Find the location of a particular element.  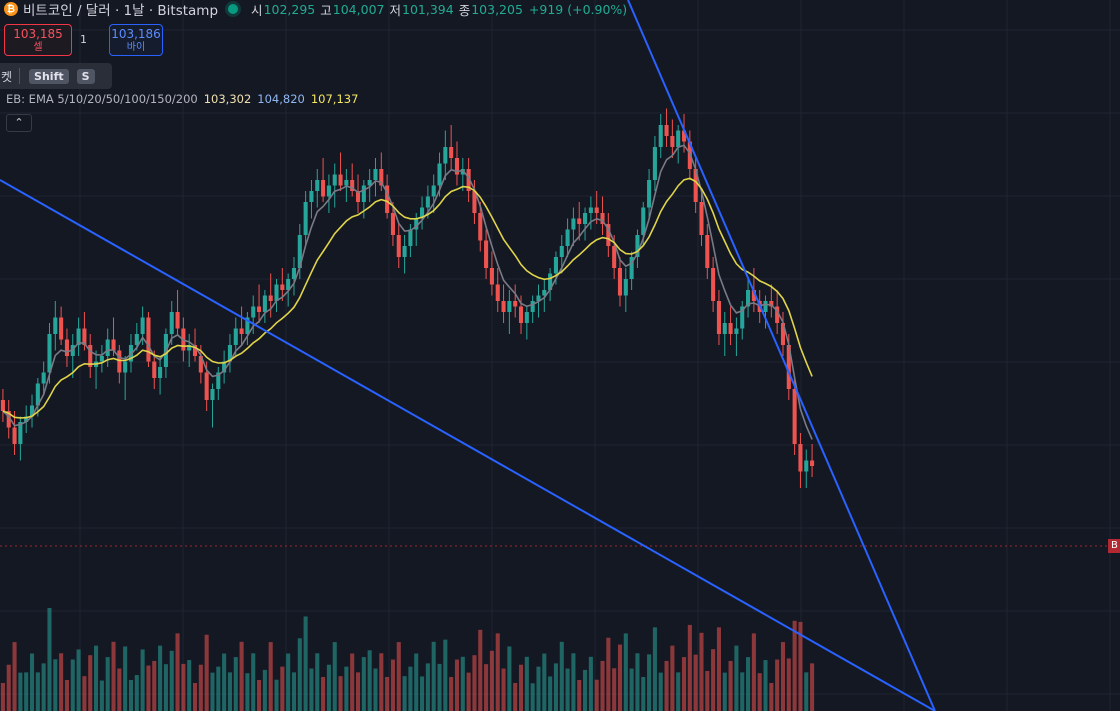

shortcut-key-shift: Shift is located at coordinates (49, 76).